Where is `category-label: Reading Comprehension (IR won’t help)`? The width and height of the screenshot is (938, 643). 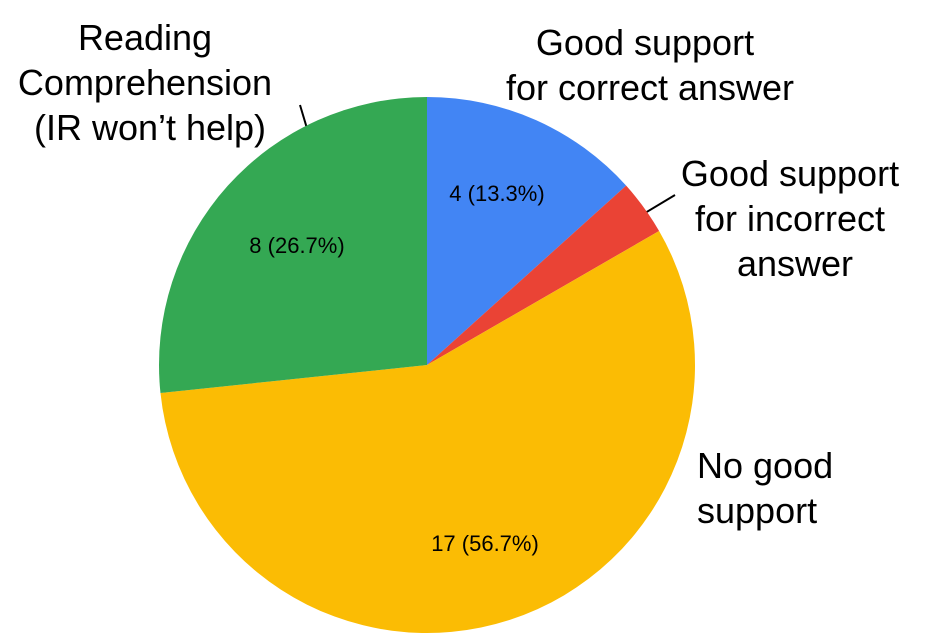 category-label: Reading Comprehension (IR won’t help) is located at coordinates (150, 82).